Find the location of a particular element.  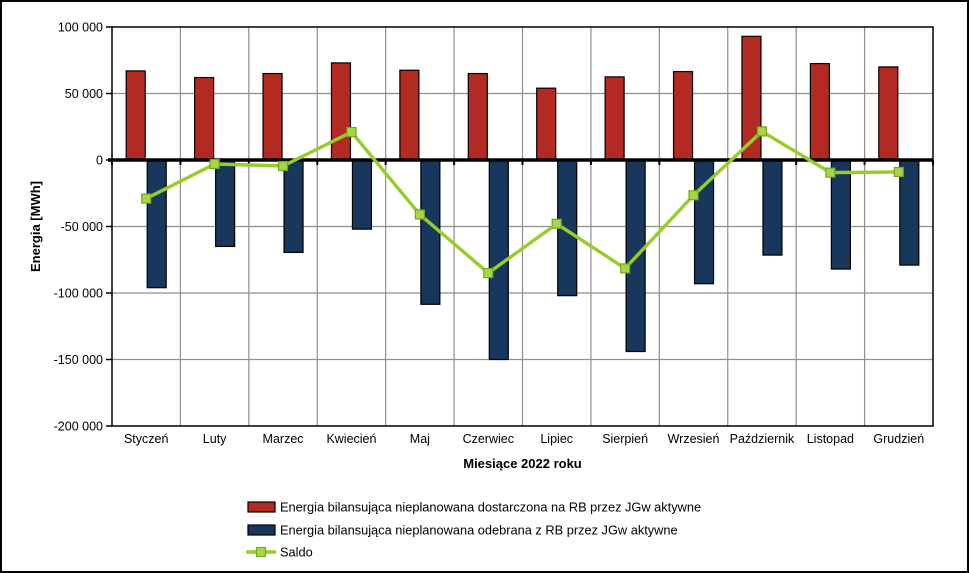

x-category-label: Grudzień is located at coordinates (898, 439).